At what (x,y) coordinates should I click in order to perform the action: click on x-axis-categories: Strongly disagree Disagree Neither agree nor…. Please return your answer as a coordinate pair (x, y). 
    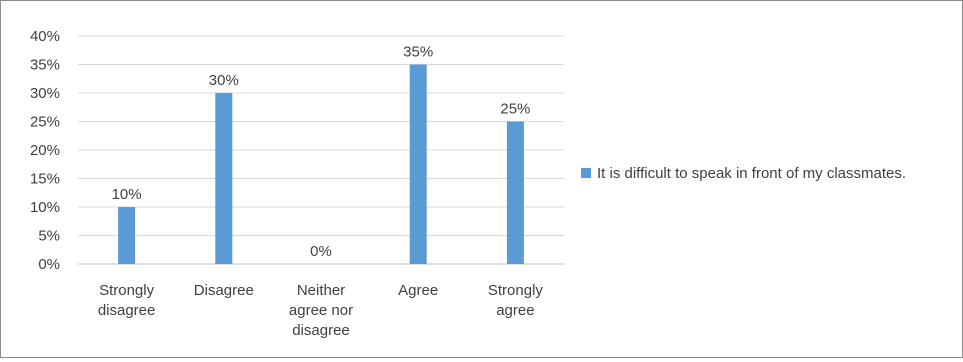
    Looking at the image, I should click on (321, 310).